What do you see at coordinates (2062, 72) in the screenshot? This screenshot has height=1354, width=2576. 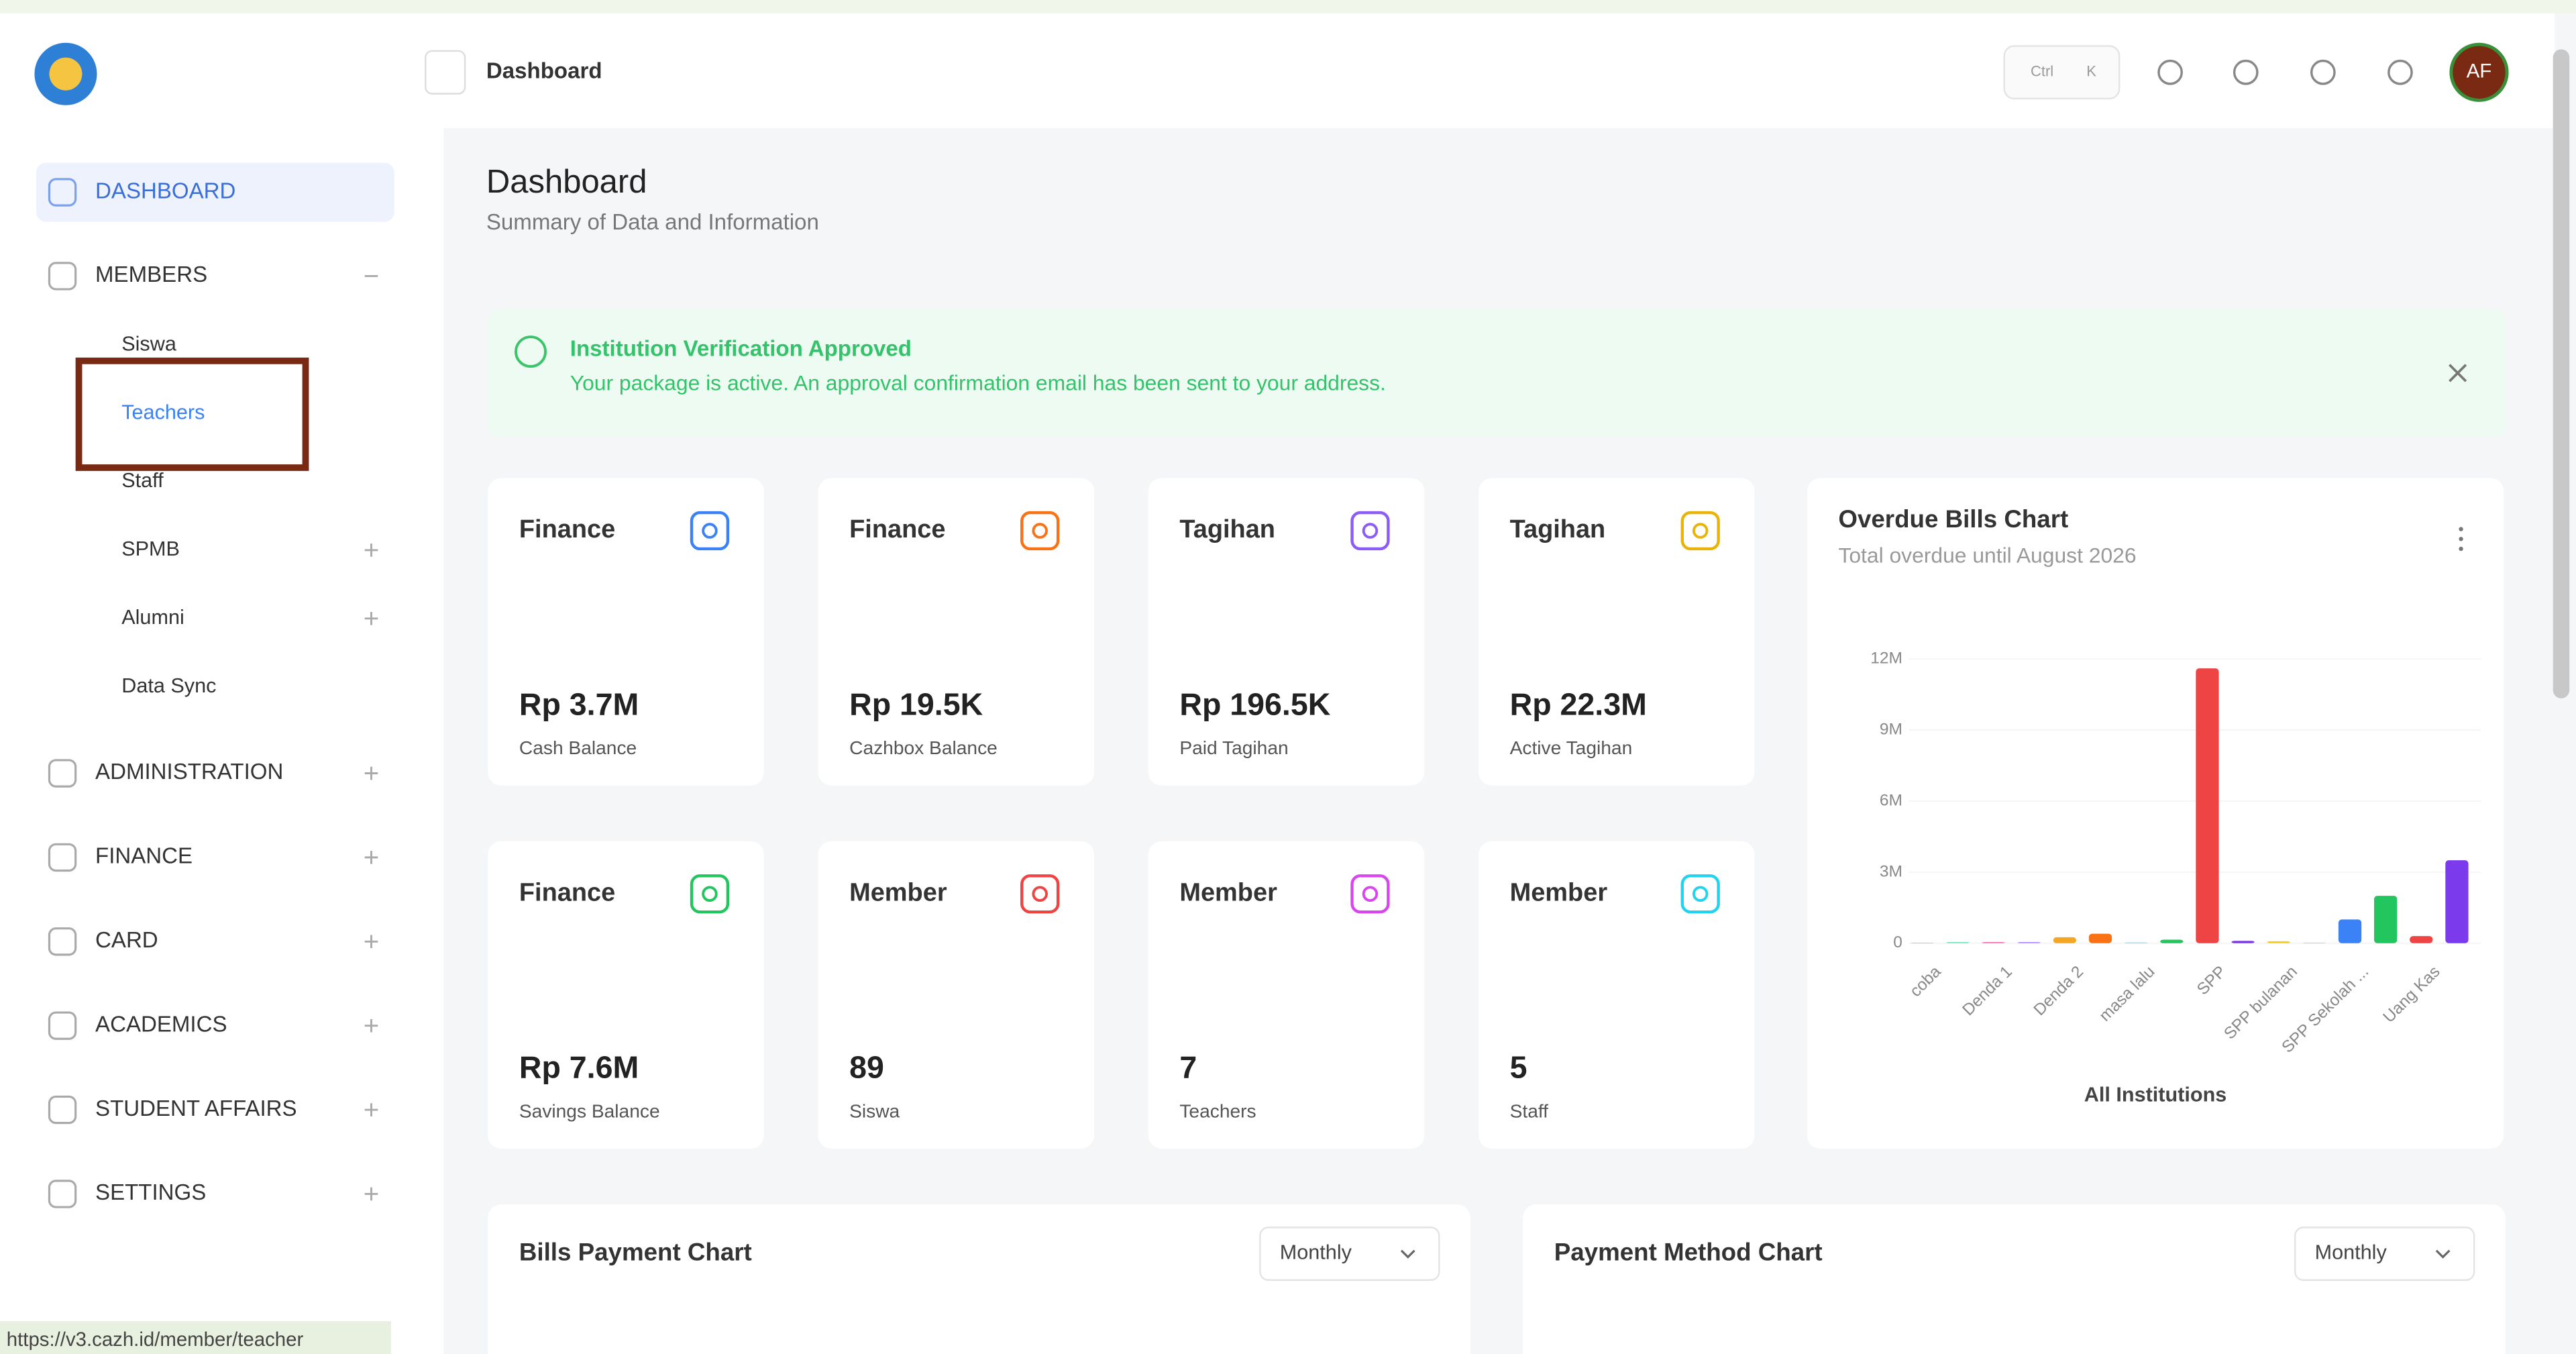 I see `search-shortcut` at bounding box center [2062, 72].